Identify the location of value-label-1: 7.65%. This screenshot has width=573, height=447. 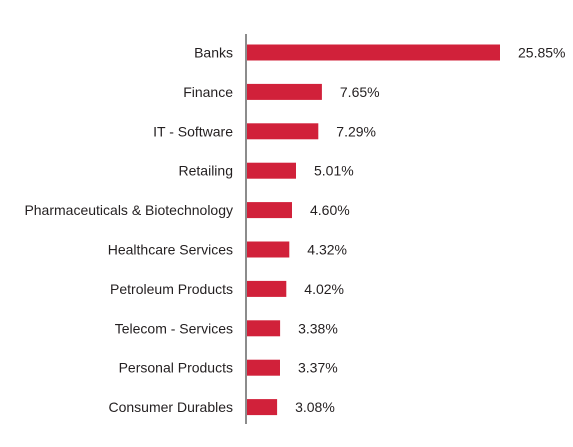
(360, 92).